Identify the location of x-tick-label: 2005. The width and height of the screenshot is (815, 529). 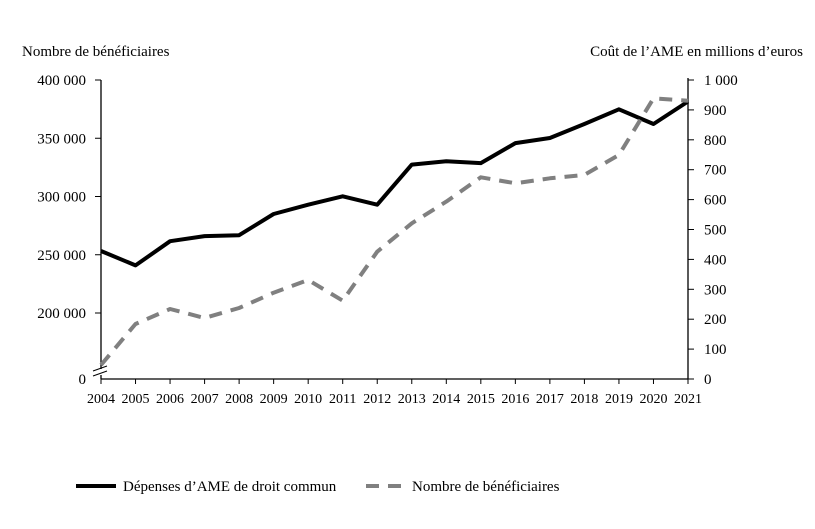
(136, 399).